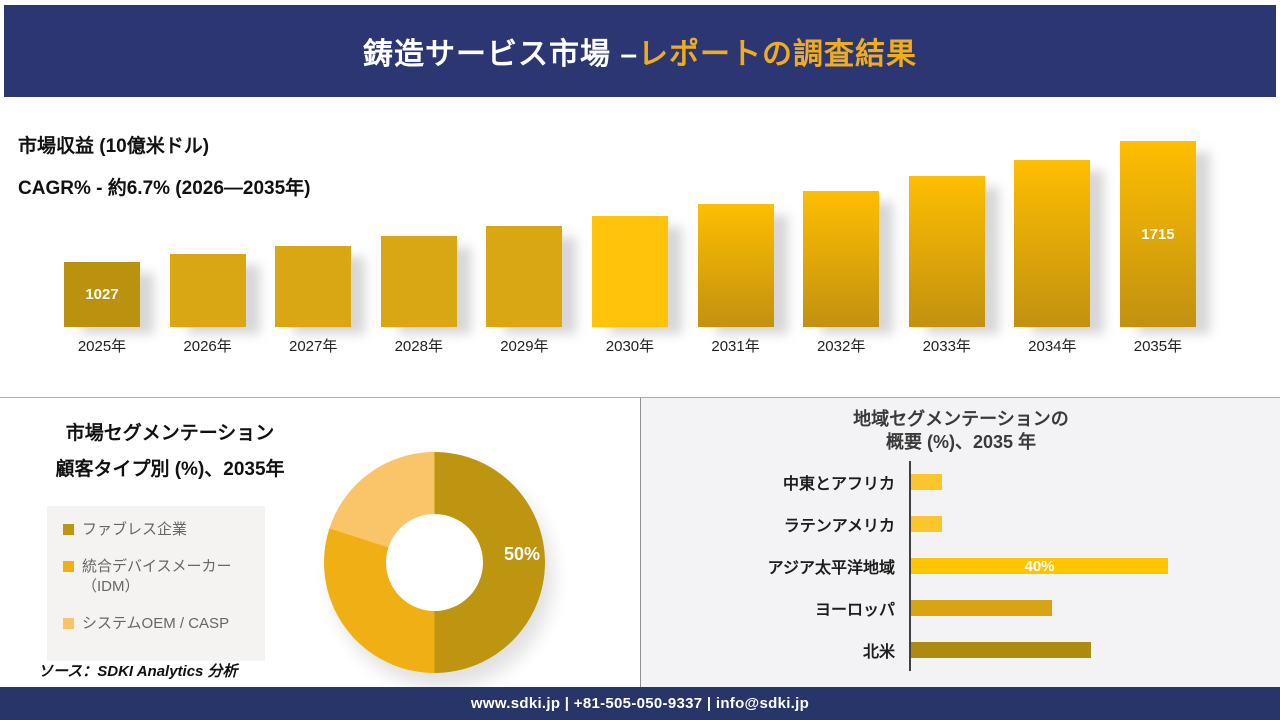 This screenshot has width=1280, height=720. Describe the element at coordinates (831, 568) in the screenshot. I see `region-label: アジア太平洋地域` at that location.